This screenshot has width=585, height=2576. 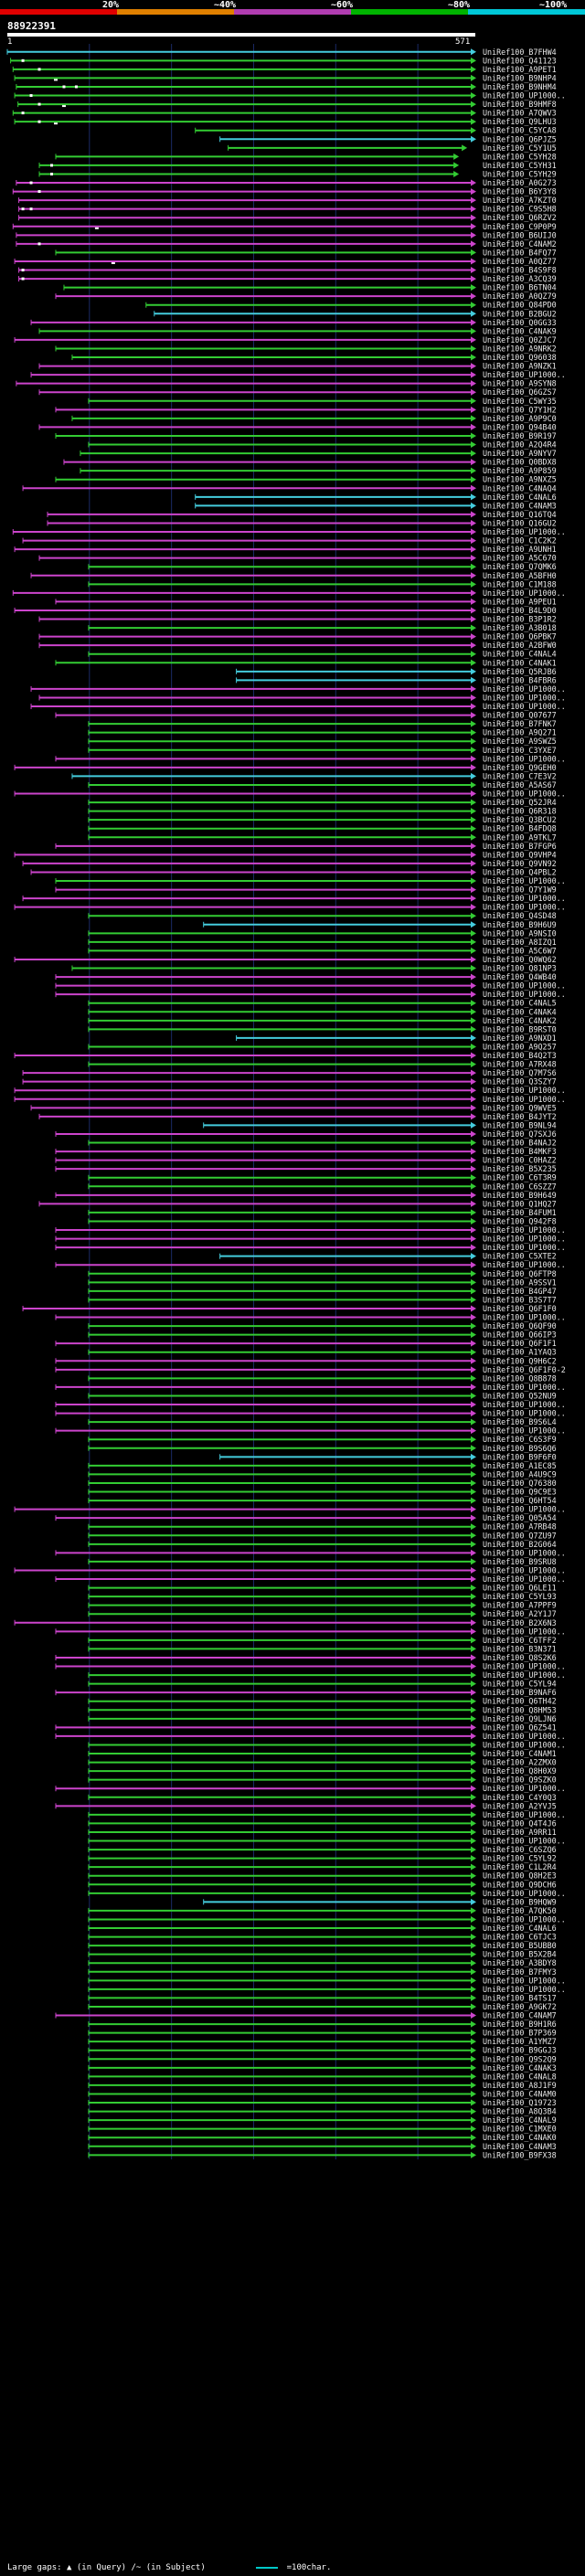 I want to click on hit-row: UniRef100_A9NZK1, so click(x=298, y=366).